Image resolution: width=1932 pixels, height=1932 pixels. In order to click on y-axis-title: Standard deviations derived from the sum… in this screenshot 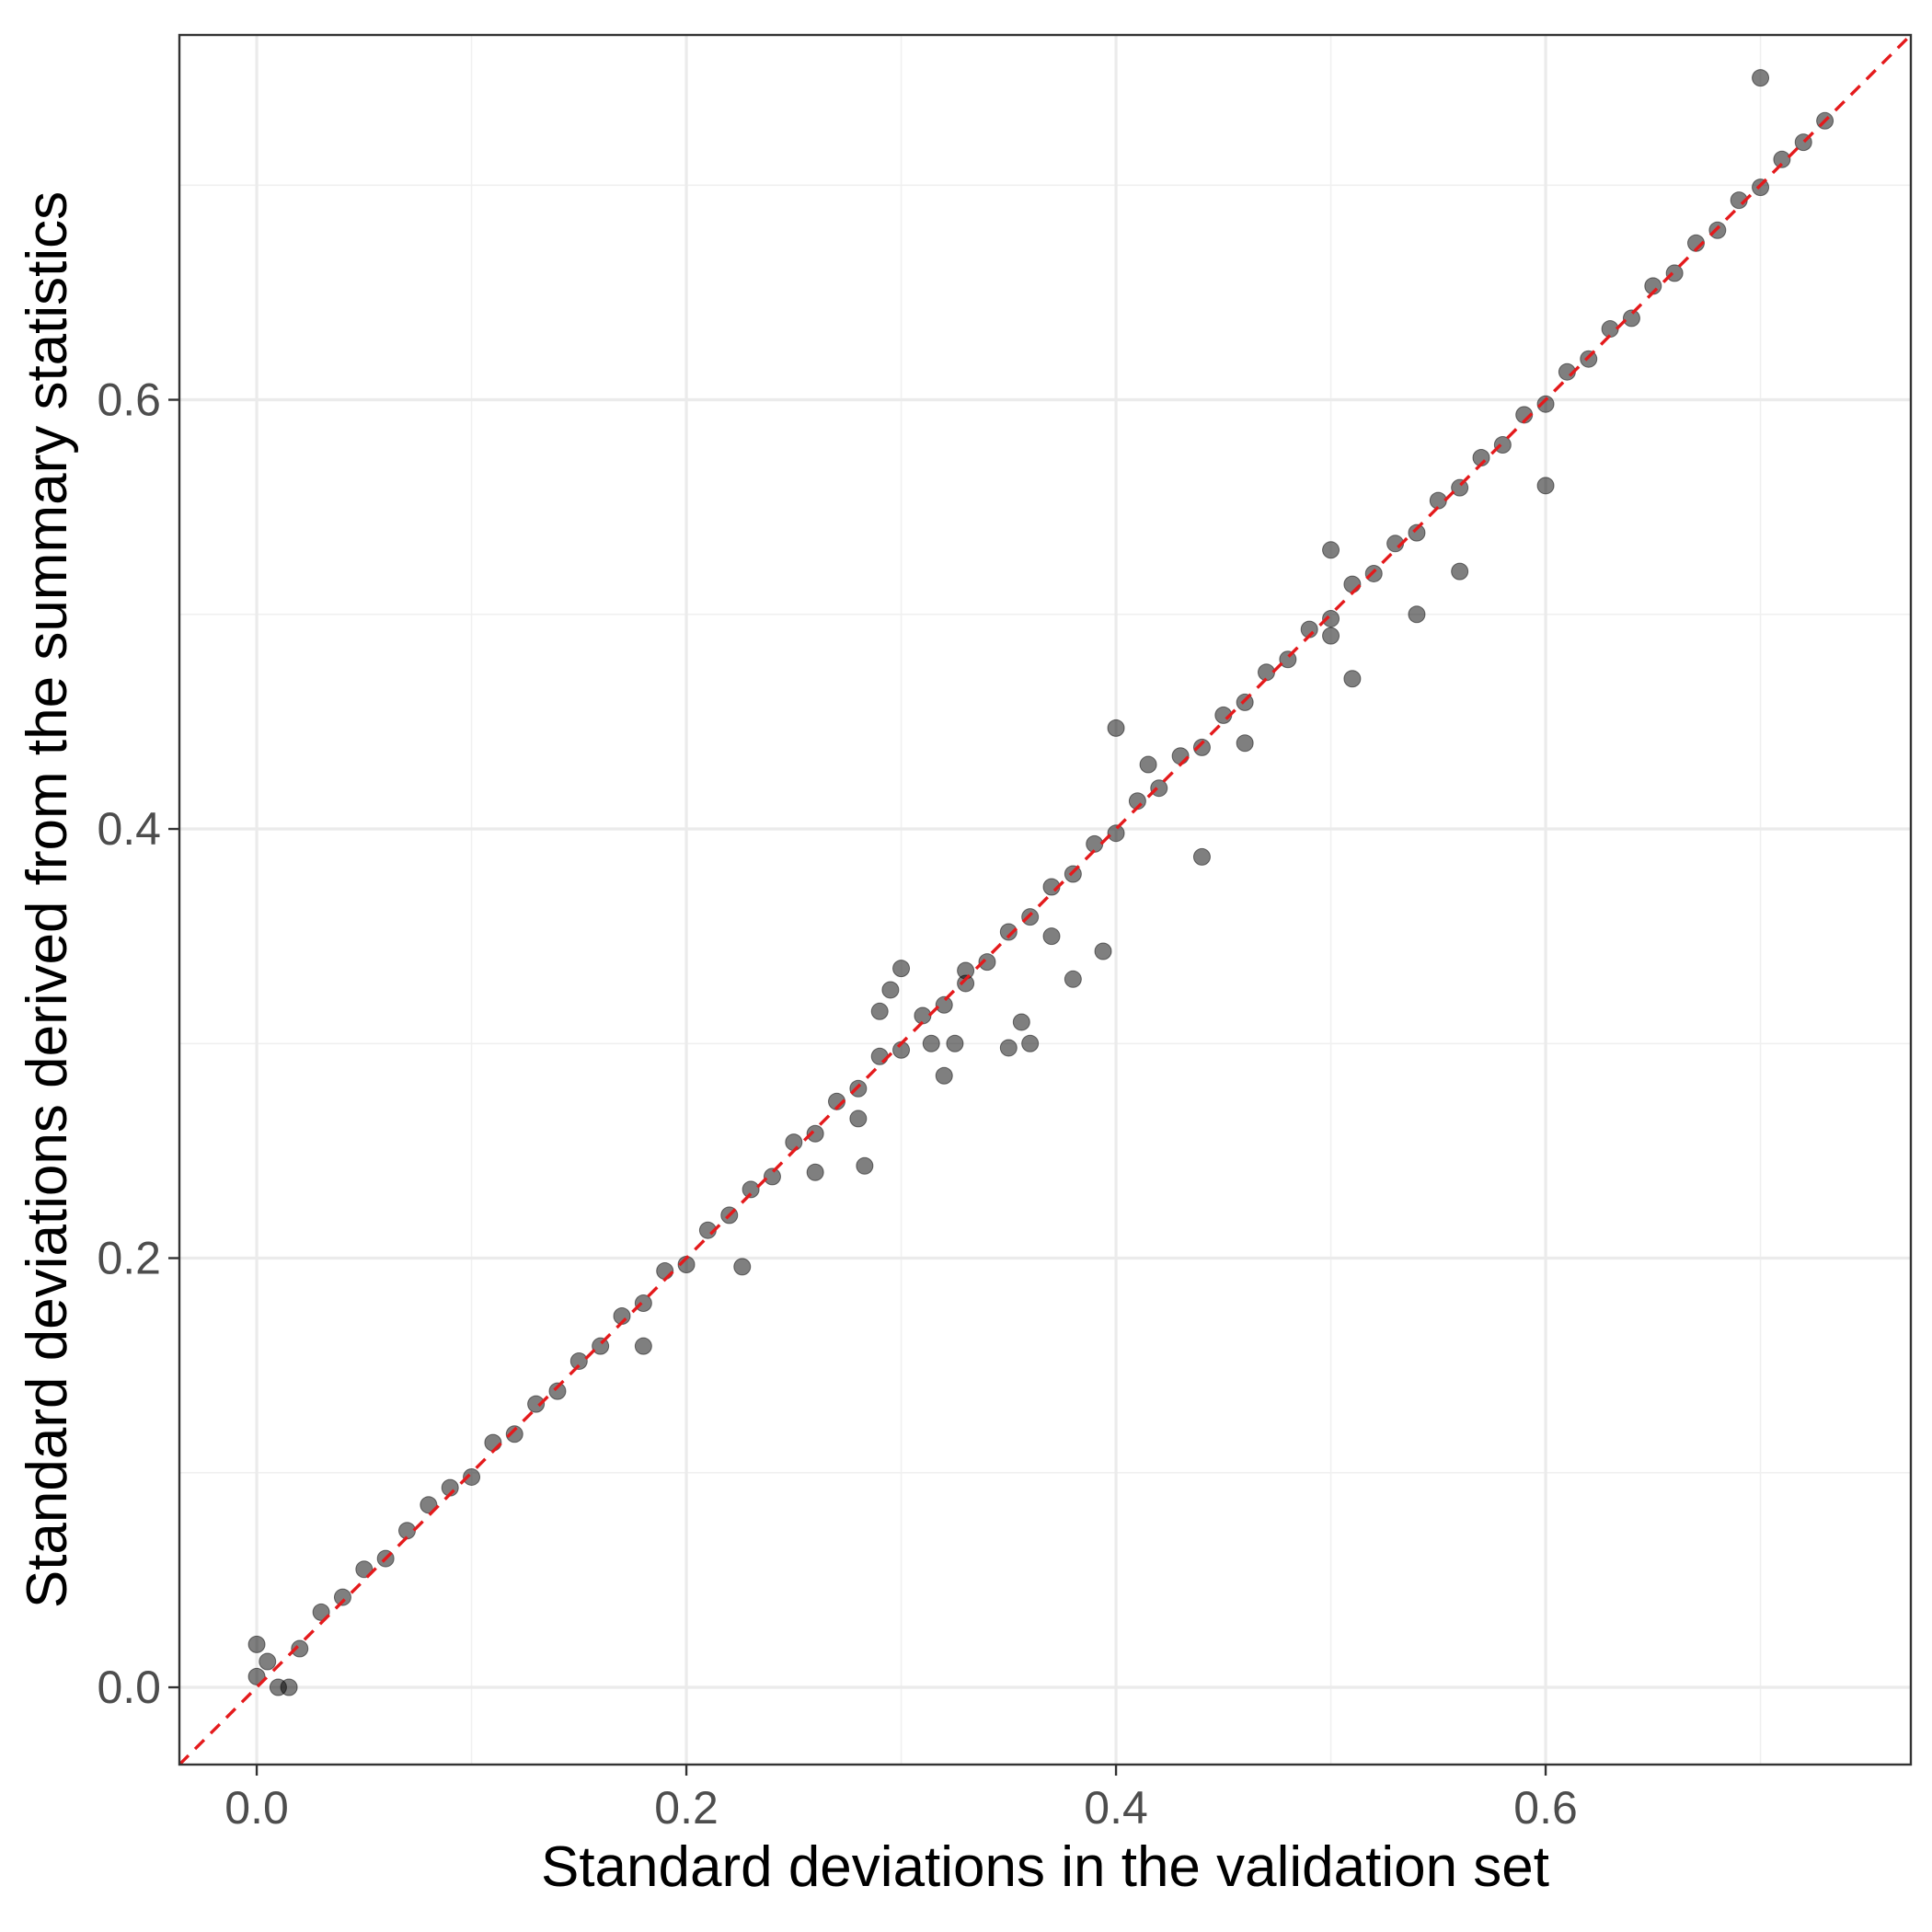, I will do `click(47, 899)`.